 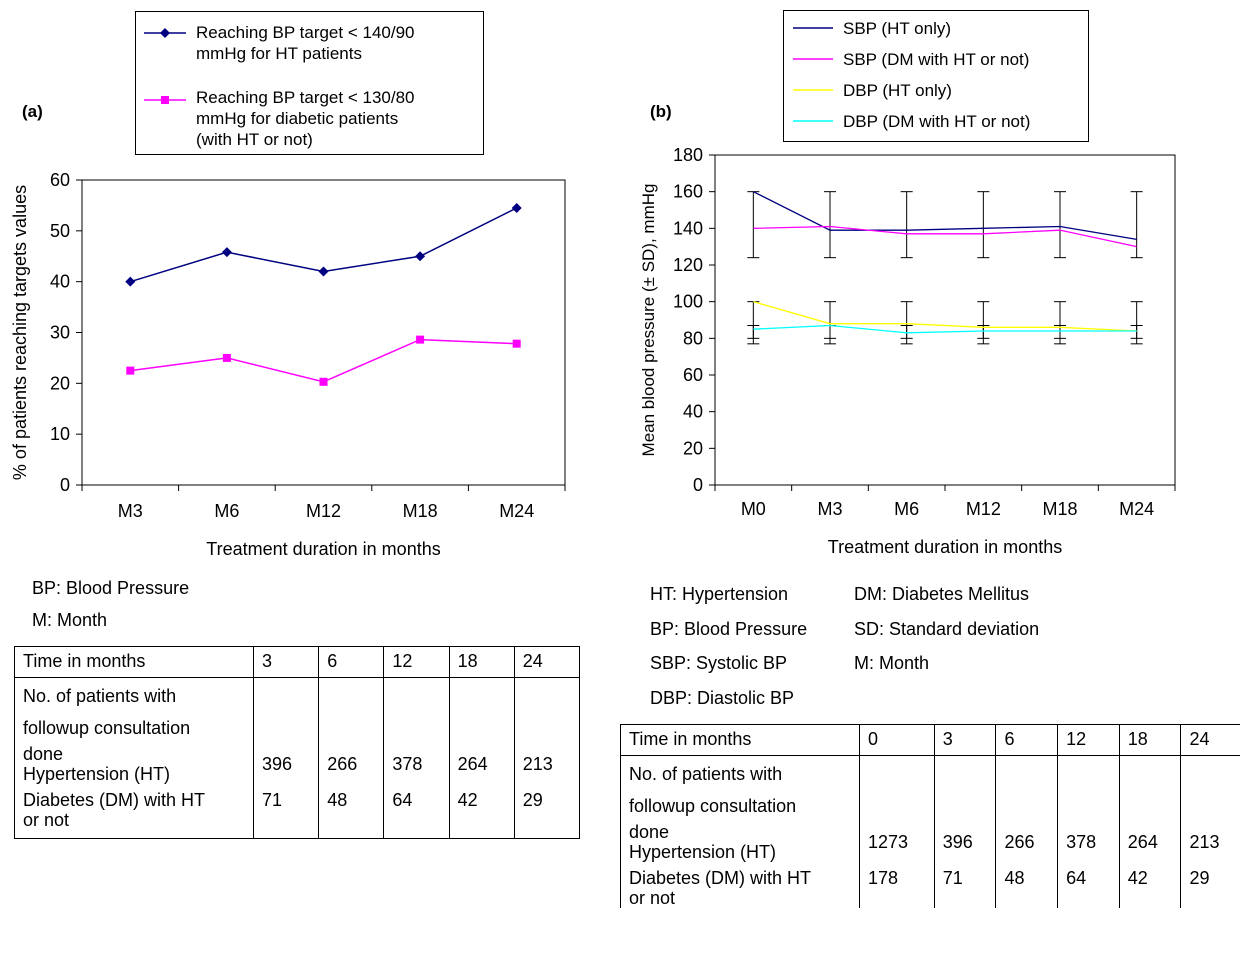 I want to click on table-cell: 3, so click(x=965, y=740).